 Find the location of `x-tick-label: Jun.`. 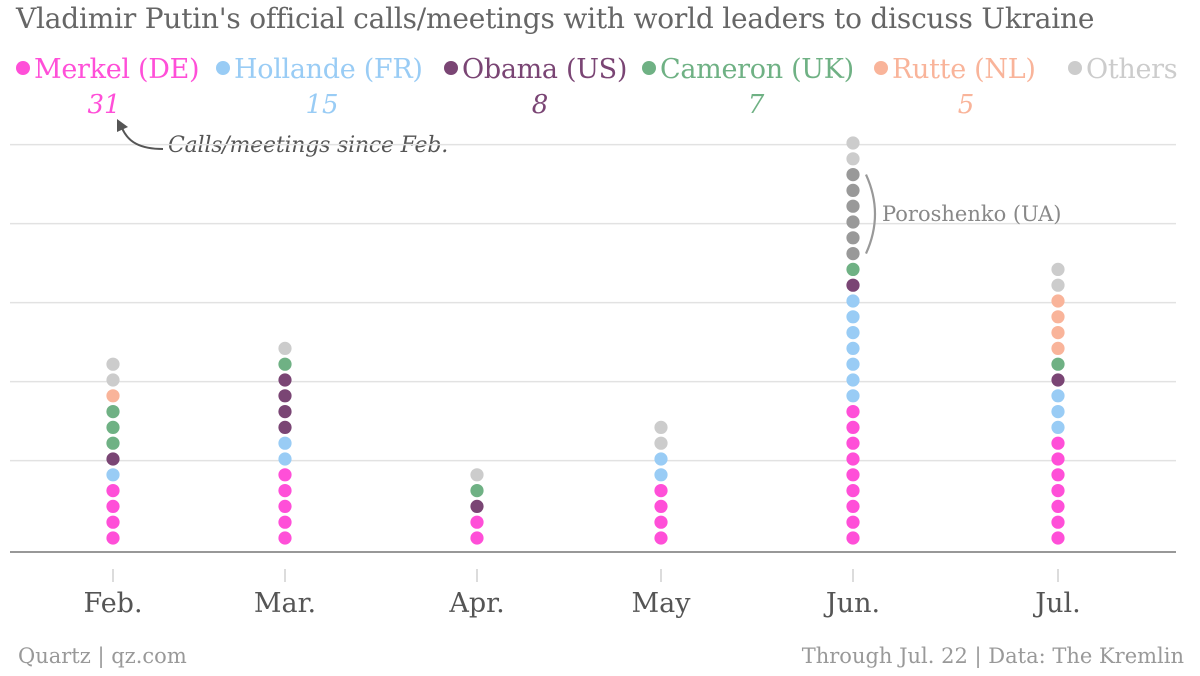

x-tick-label: Jun. is located at coordinates (851, 603).